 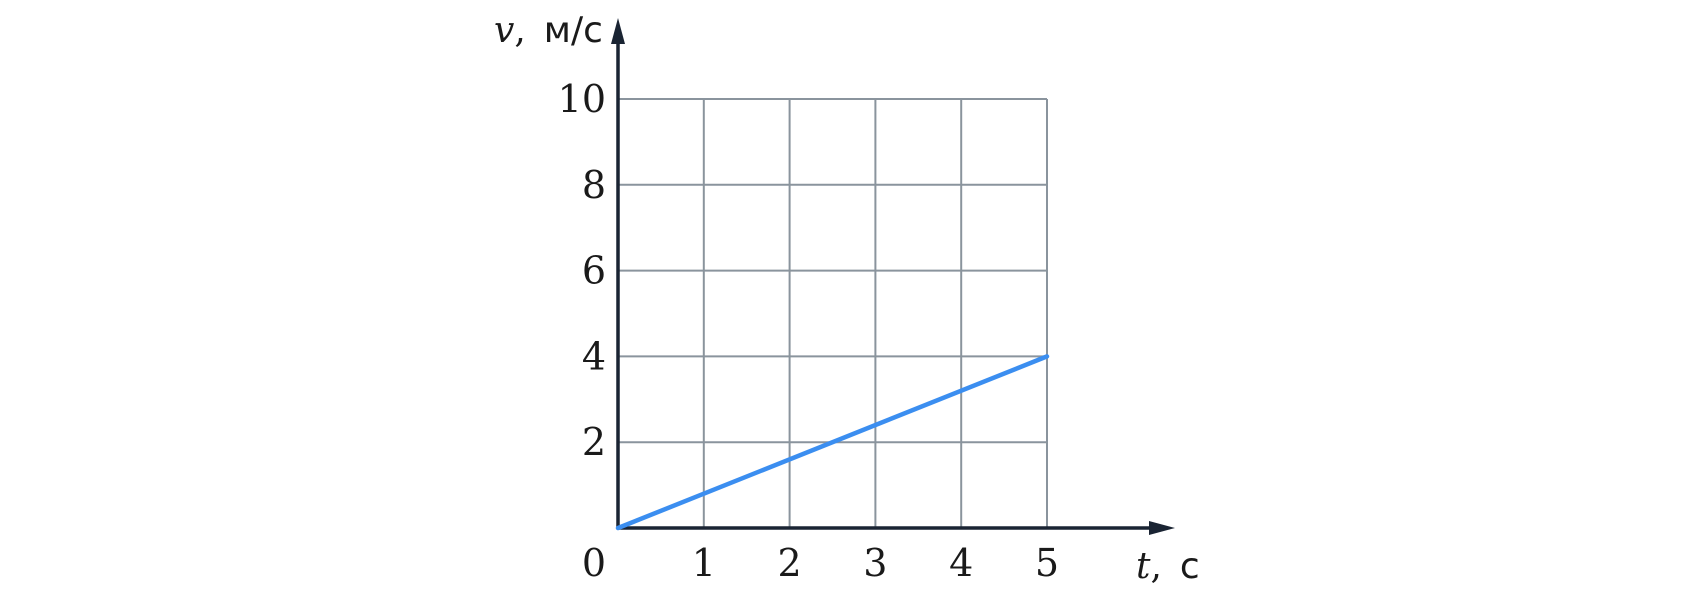 What do you see at coordinates (875, 563) in the screenshot?
I see `x-tick-label: 3` at bounding box center [875, 563].